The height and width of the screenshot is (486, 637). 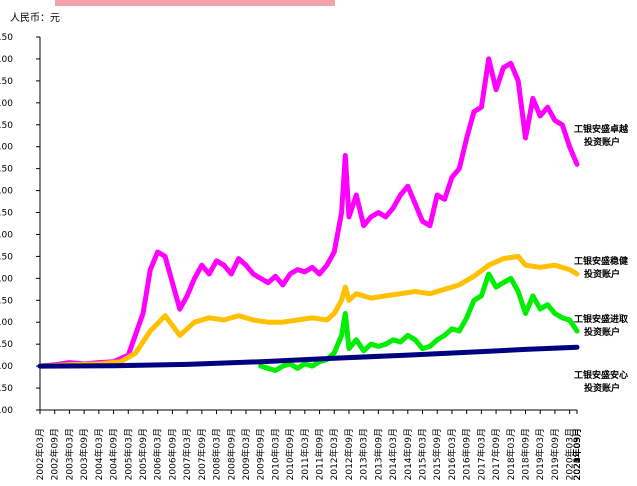 I want to click on x-tick-label: 2012年09月, so click(x=349, y=454).